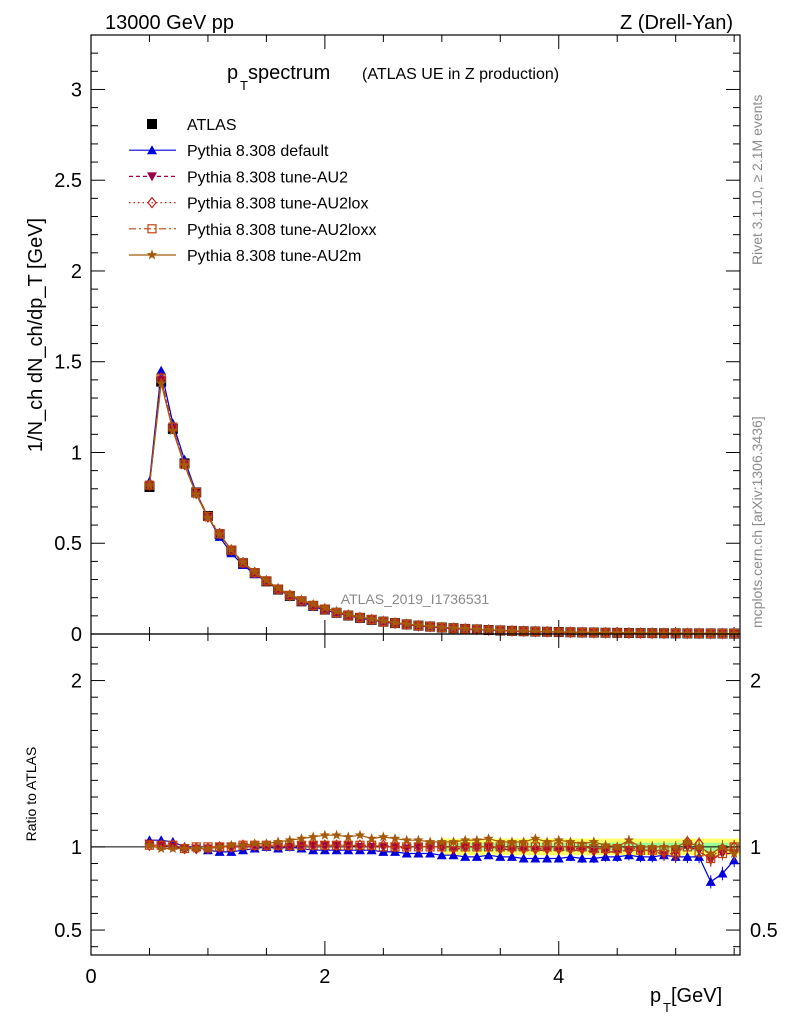 Image resolution: width=786 pixels, height=1024 pixels. Describe the element at coordinates (68, 544) in the screenshot. I see `main-y-tick-label: 0.5` at that location.